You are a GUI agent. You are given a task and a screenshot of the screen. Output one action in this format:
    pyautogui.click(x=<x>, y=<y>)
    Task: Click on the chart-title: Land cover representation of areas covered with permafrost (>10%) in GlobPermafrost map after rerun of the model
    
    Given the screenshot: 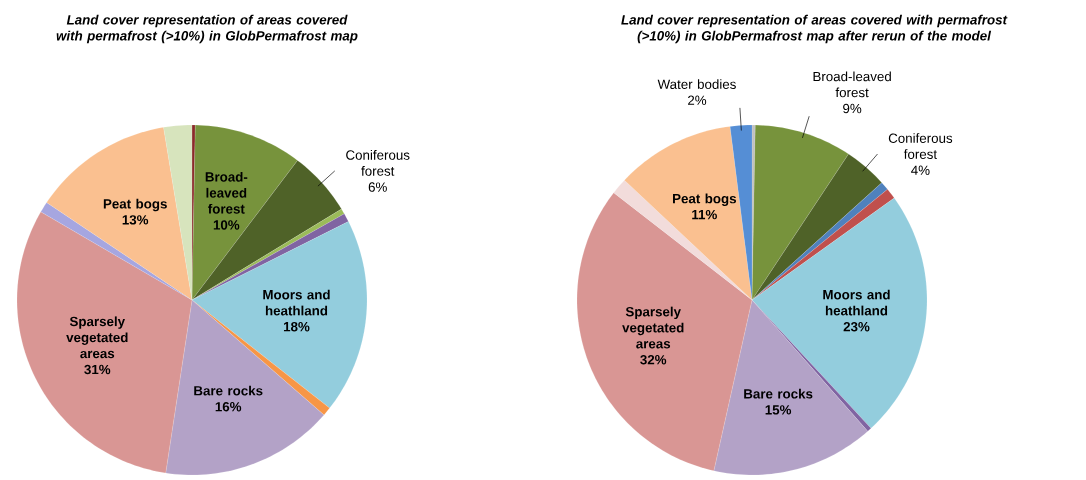 What is the action you would take?
    pyautogui.click(x=814, y=29)
    